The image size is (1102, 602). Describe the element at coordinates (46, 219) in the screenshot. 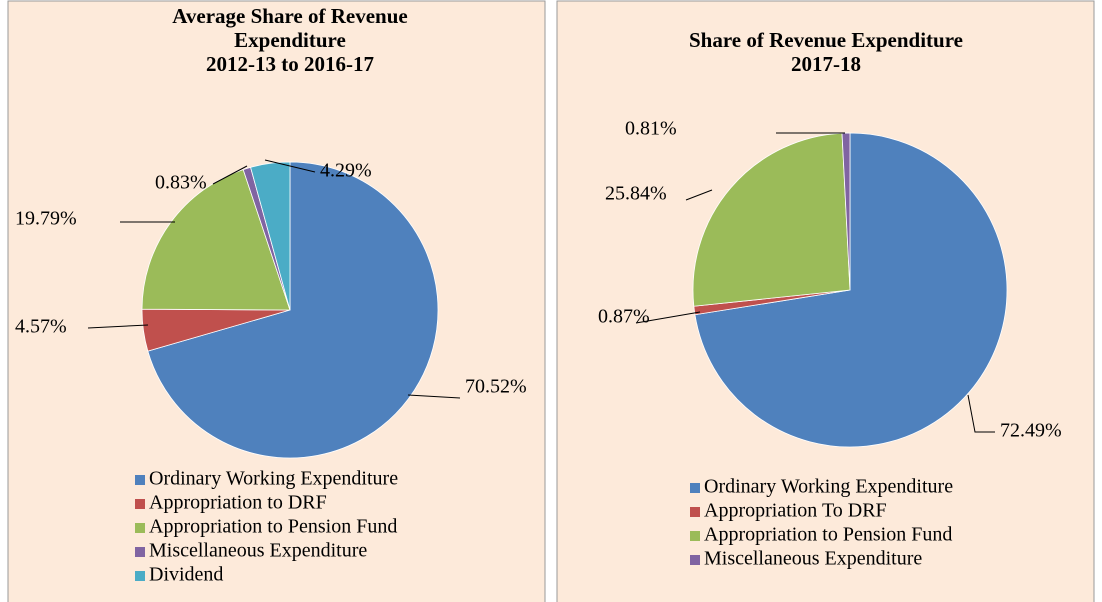

I see `data-label: 19.79%` at that location.